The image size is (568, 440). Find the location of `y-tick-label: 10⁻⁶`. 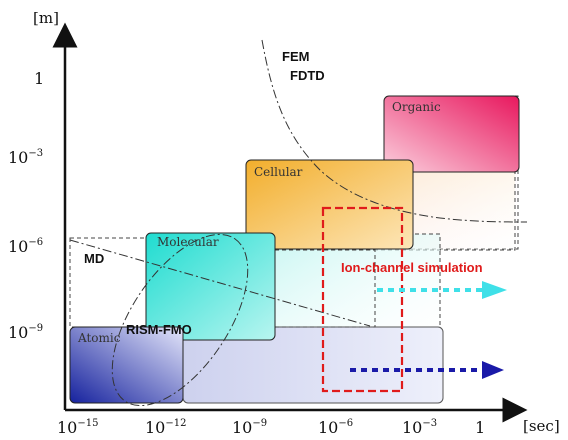

y-tick-label: 10⁻⁶ is located at coordinates (25, 246).